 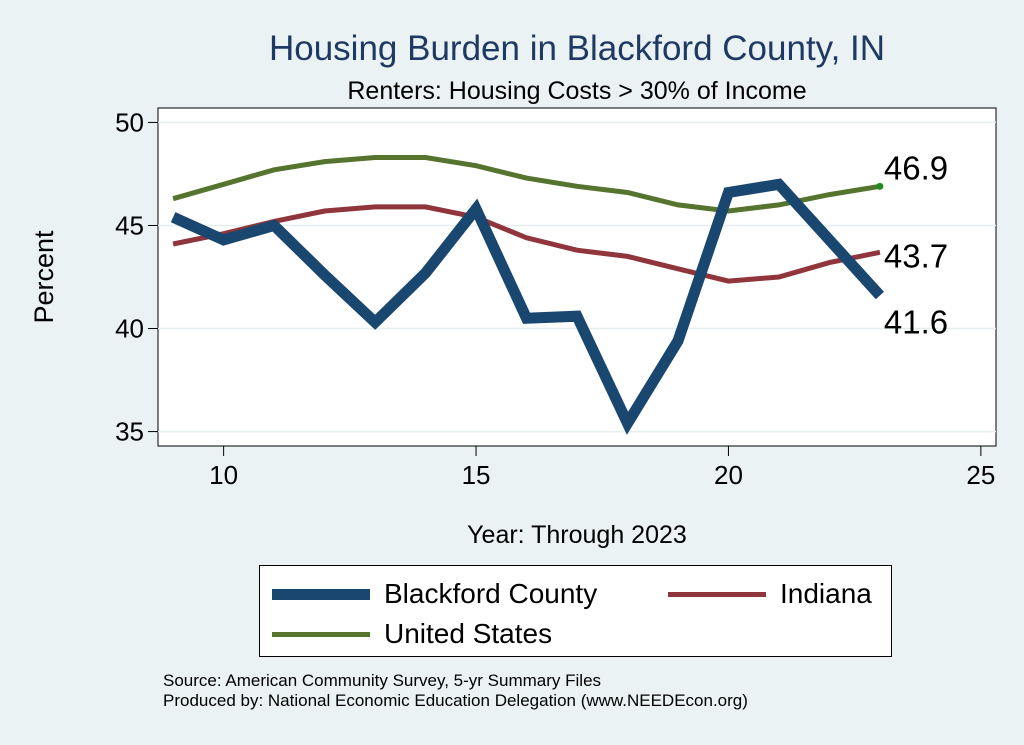 What do you see at coordinates (916, 167) in the screenshot?
I see `end-label-united-states: 46.9` at bounding box center [916, 167].